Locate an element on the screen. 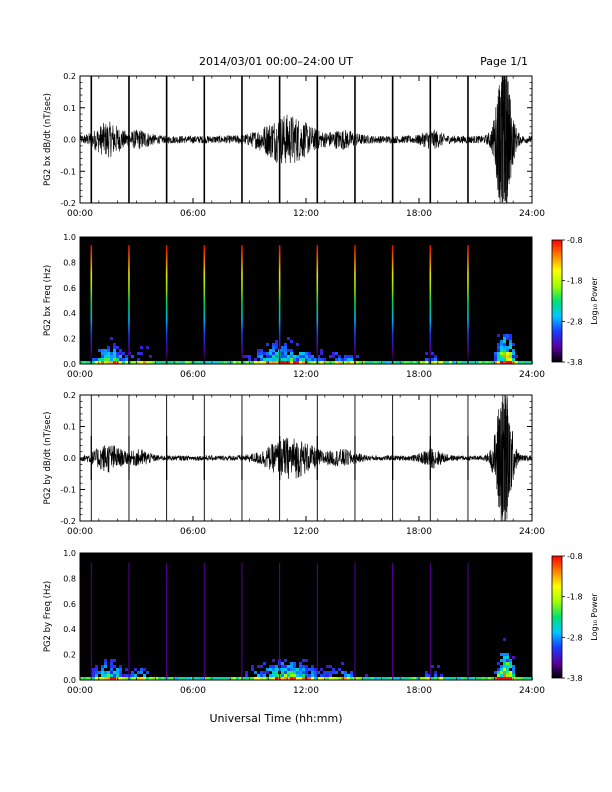 This screenshot has height=792, width=612. y-axis-label: PG2 by dB/dt (nT/sec) is located at coordinates (48, 458).